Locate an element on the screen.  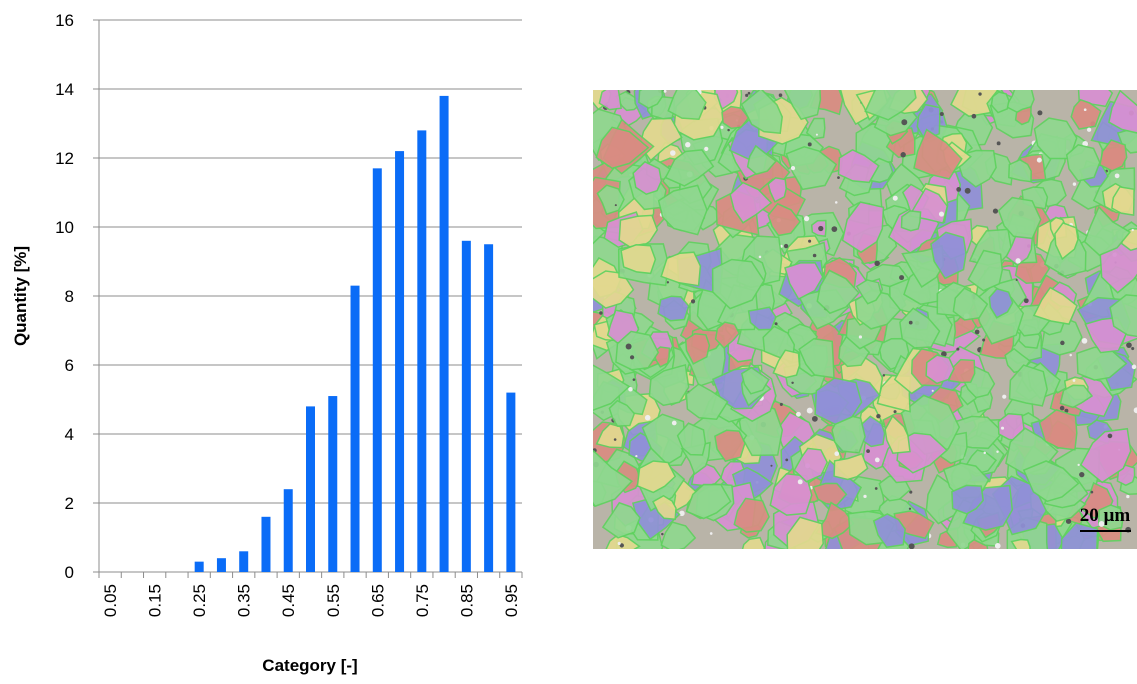
x-tick-label: 0.55 is located at coordinates (333, 600).